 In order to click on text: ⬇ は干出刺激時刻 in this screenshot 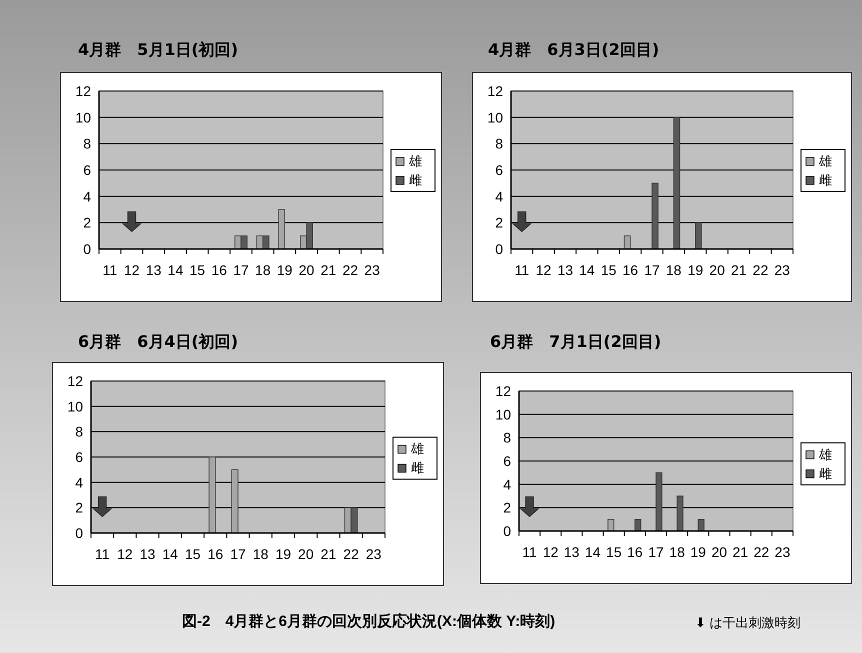, I will do `click(748, 623)`.